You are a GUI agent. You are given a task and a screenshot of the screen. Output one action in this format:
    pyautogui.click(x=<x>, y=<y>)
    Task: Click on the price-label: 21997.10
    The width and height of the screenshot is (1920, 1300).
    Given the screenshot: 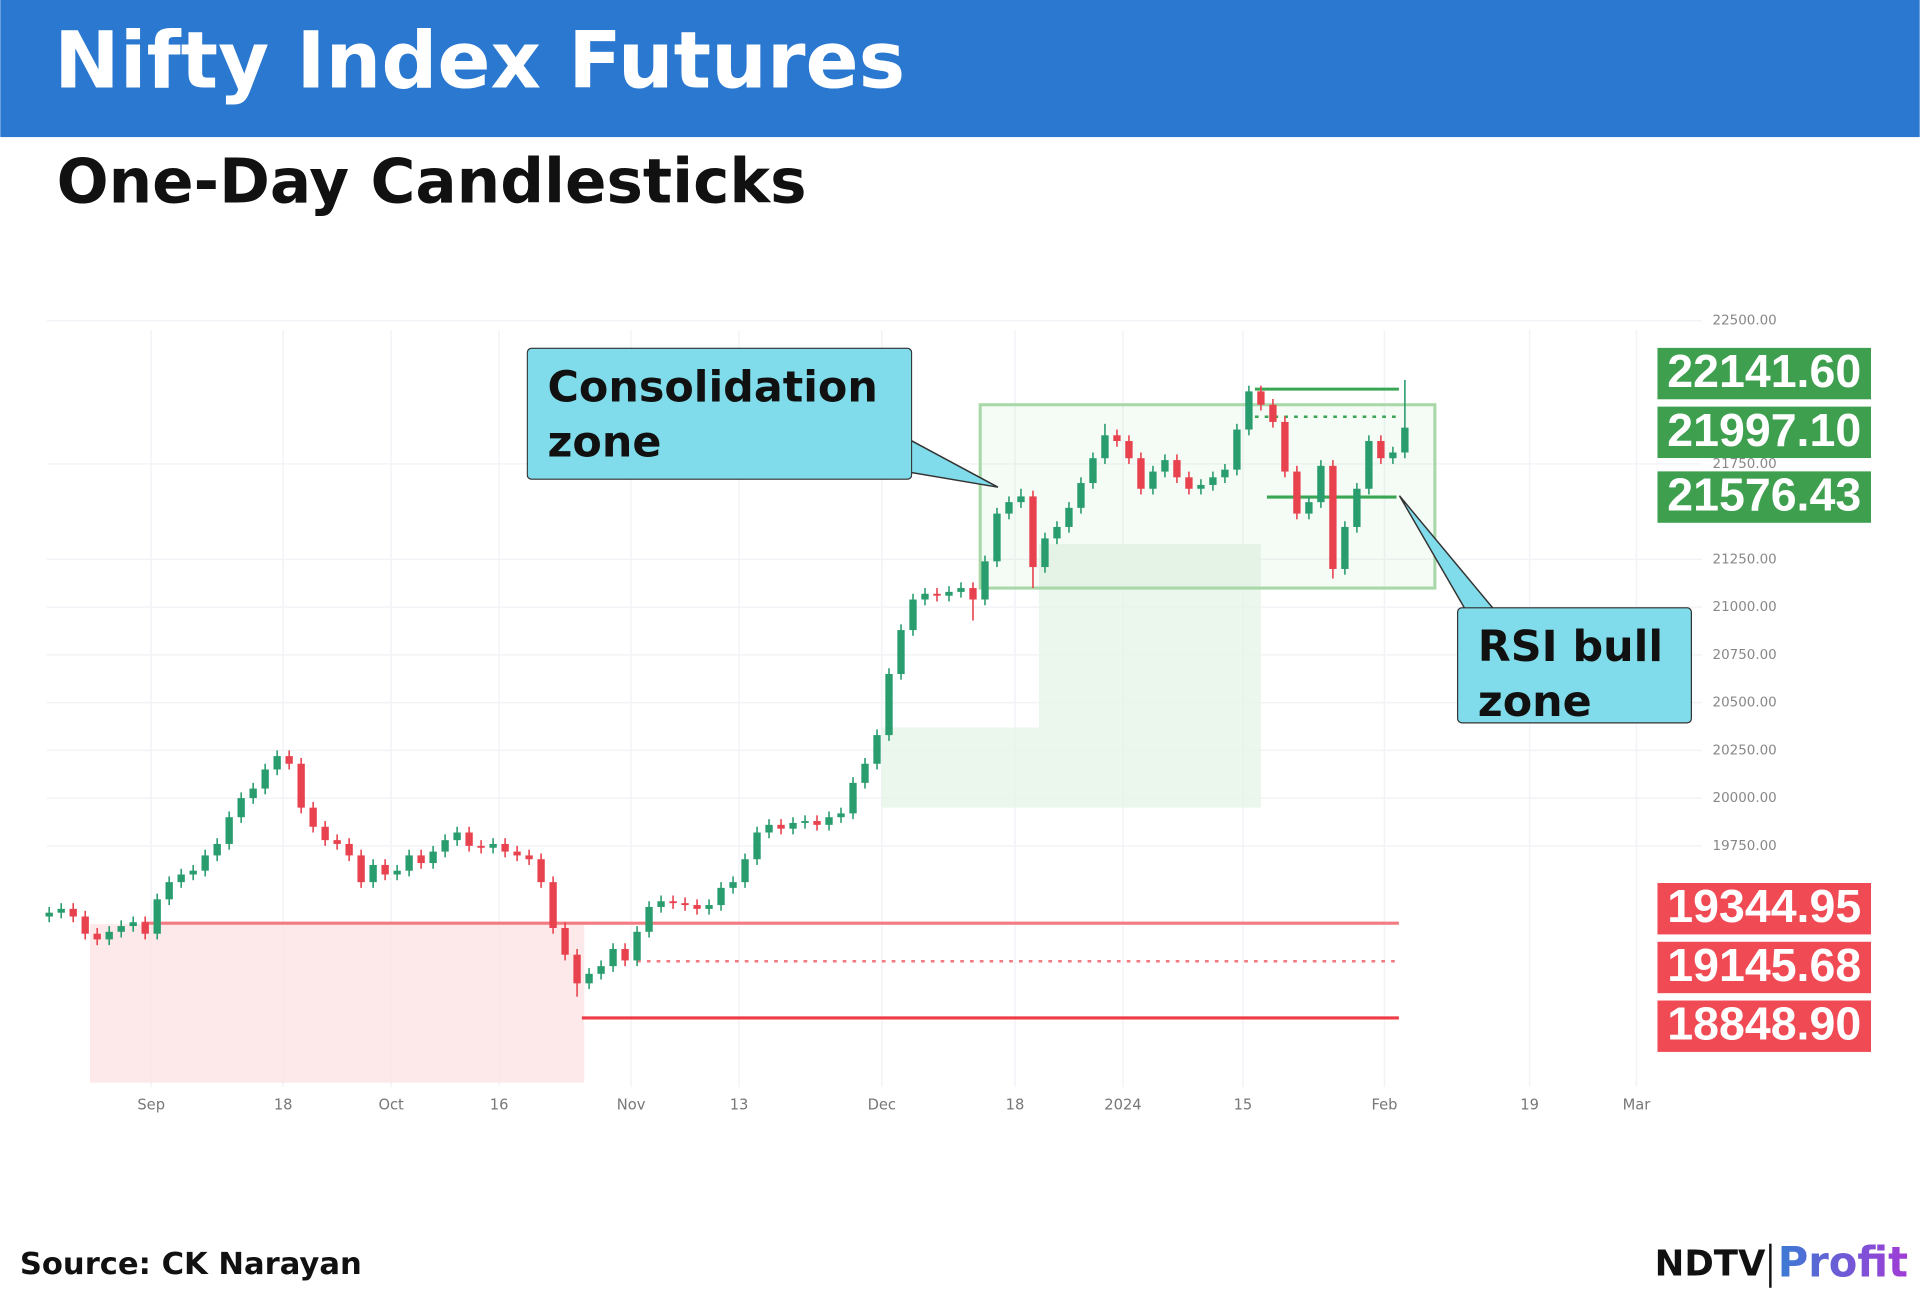 What is the action you would take?
    pyautogui.click(x=1764, y=430)
    